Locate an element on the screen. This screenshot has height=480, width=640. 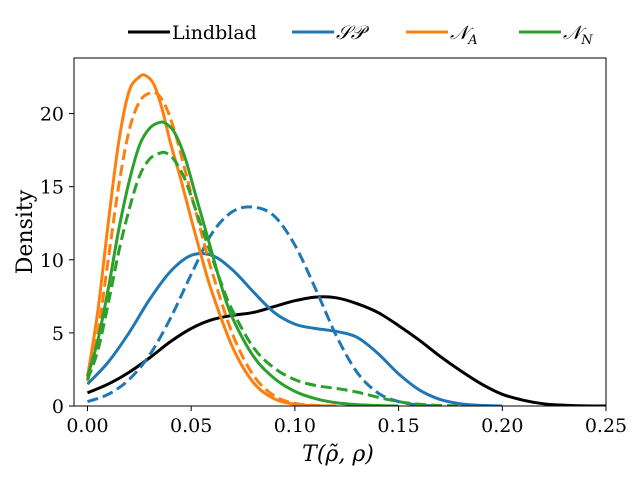
y-tick-label: 20 is located at coordinates (52, 115).